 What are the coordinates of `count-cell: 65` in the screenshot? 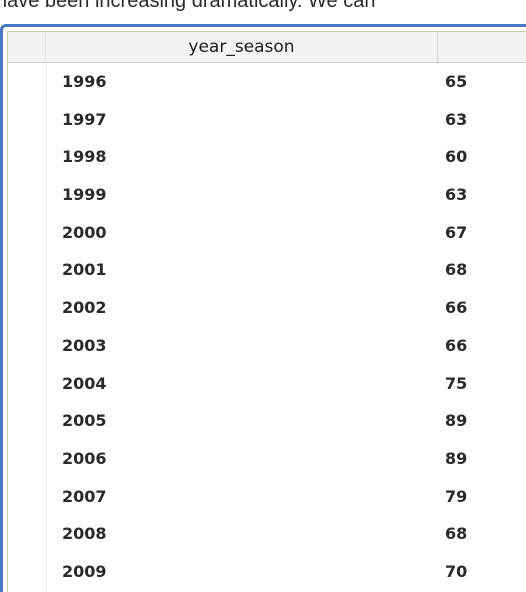 It's located at (456, 81).